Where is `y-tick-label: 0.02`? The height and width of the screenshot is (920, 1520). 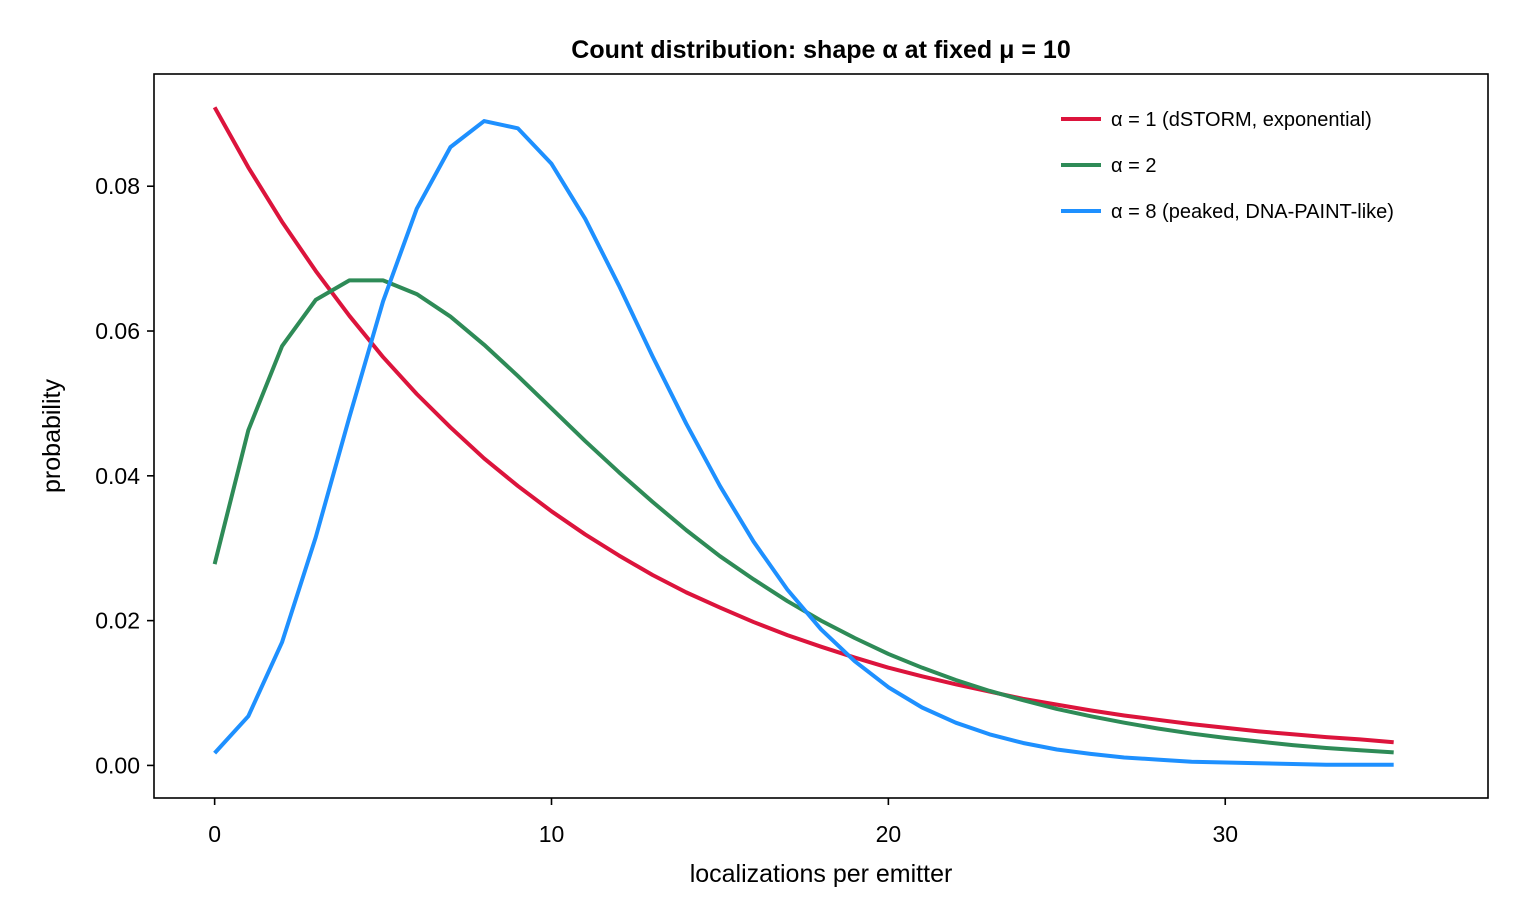
y-tick-label: 0.02 is located at coordinates (117, 621).